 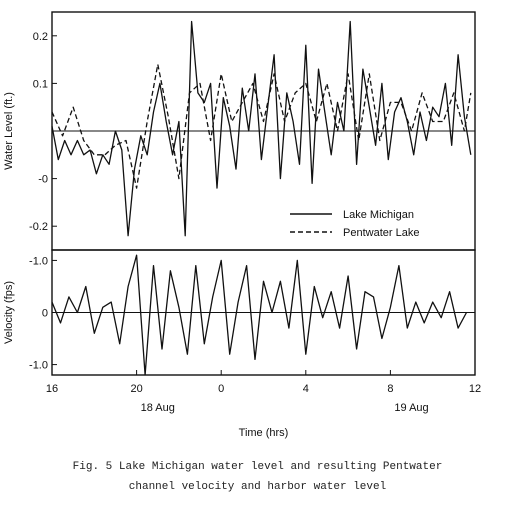 What do you see at coordinates (9, 312) in the screenshot?
I see `velocity-axis-label: Velocity (fps)` at bounding box center [9, 312].